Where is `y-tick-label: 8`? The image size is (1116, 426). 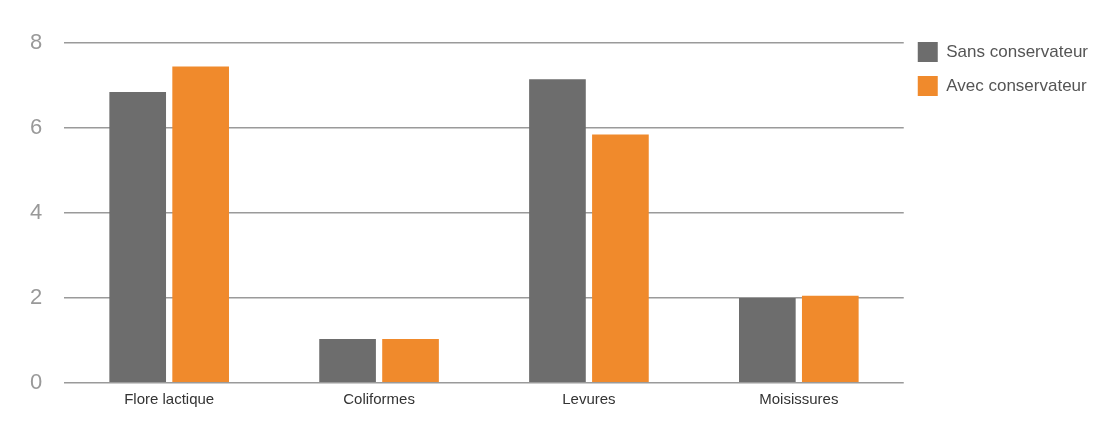
y-tick-label: 8 is located at coordinates (36, 42).